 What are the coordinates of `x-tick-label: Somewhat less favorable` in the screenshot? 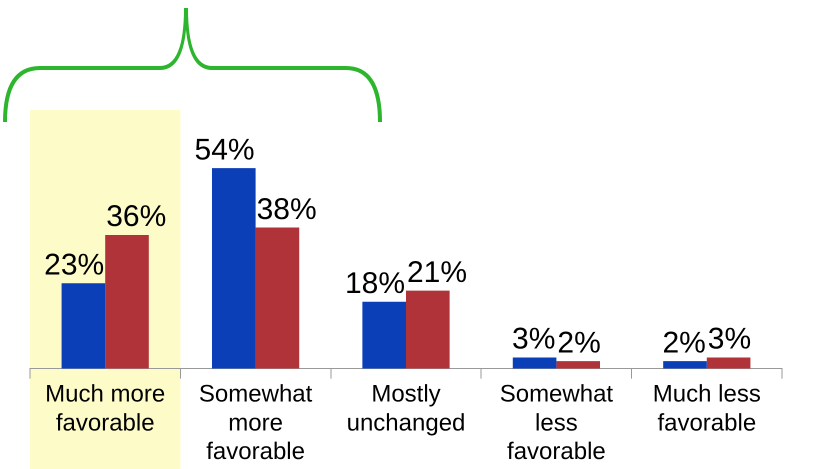 It's located at (557, 423).